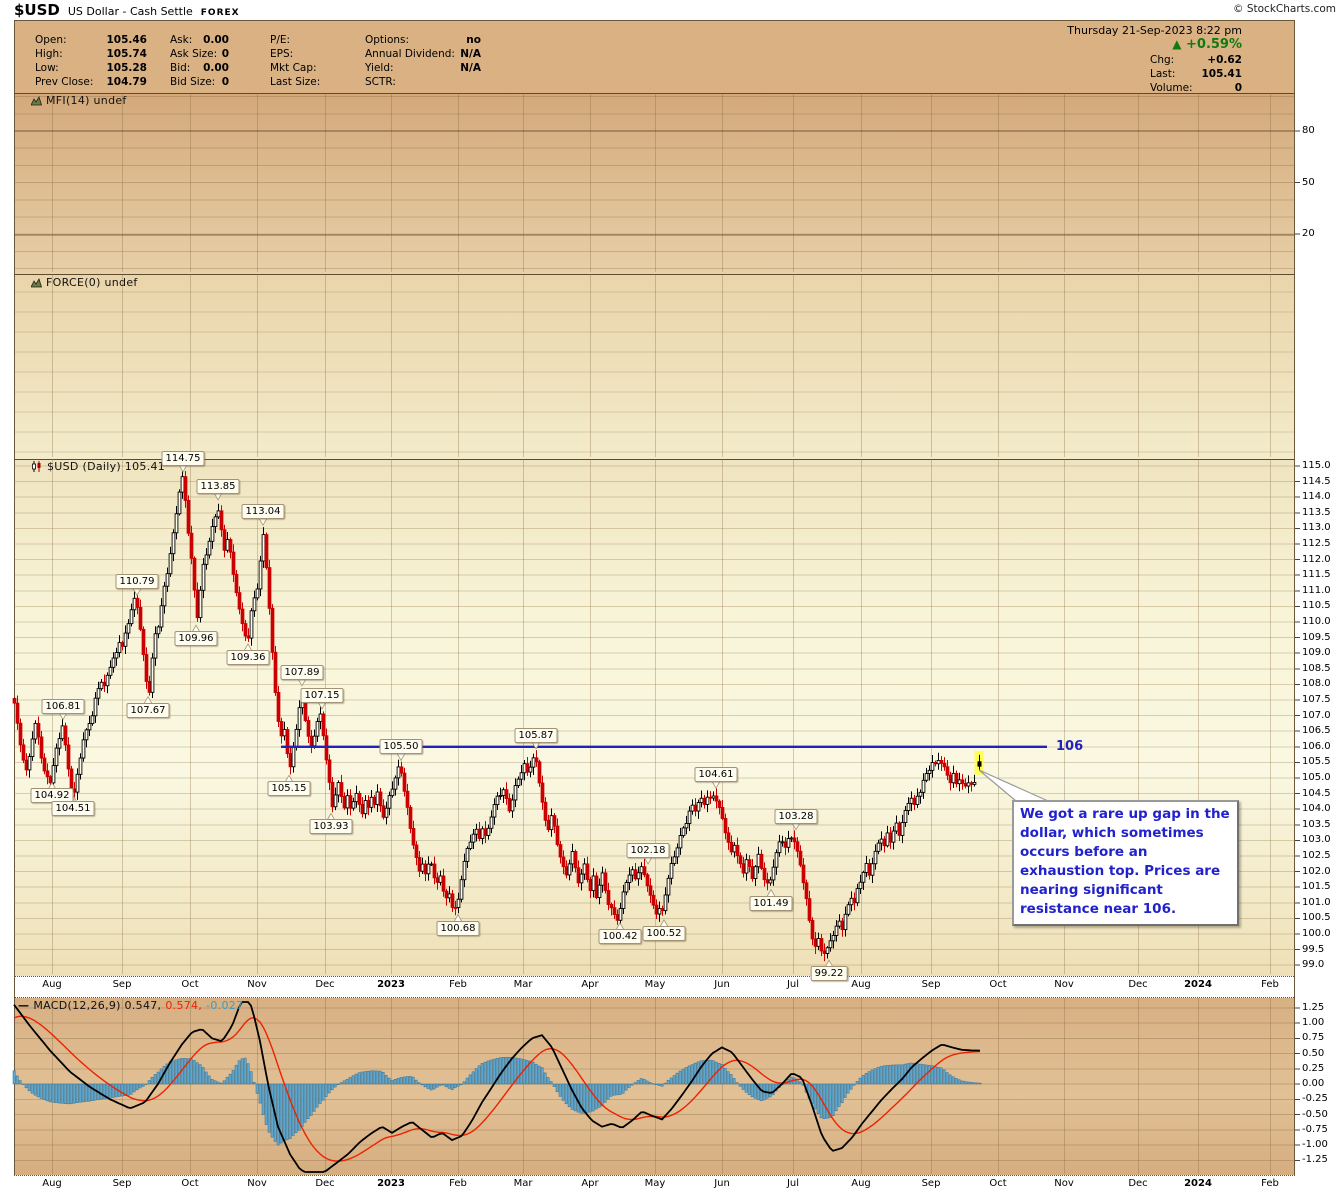 This screenshot has width=1340, height=1192. I want to click on price-axis-label: 102.0, so click(1316, 871).